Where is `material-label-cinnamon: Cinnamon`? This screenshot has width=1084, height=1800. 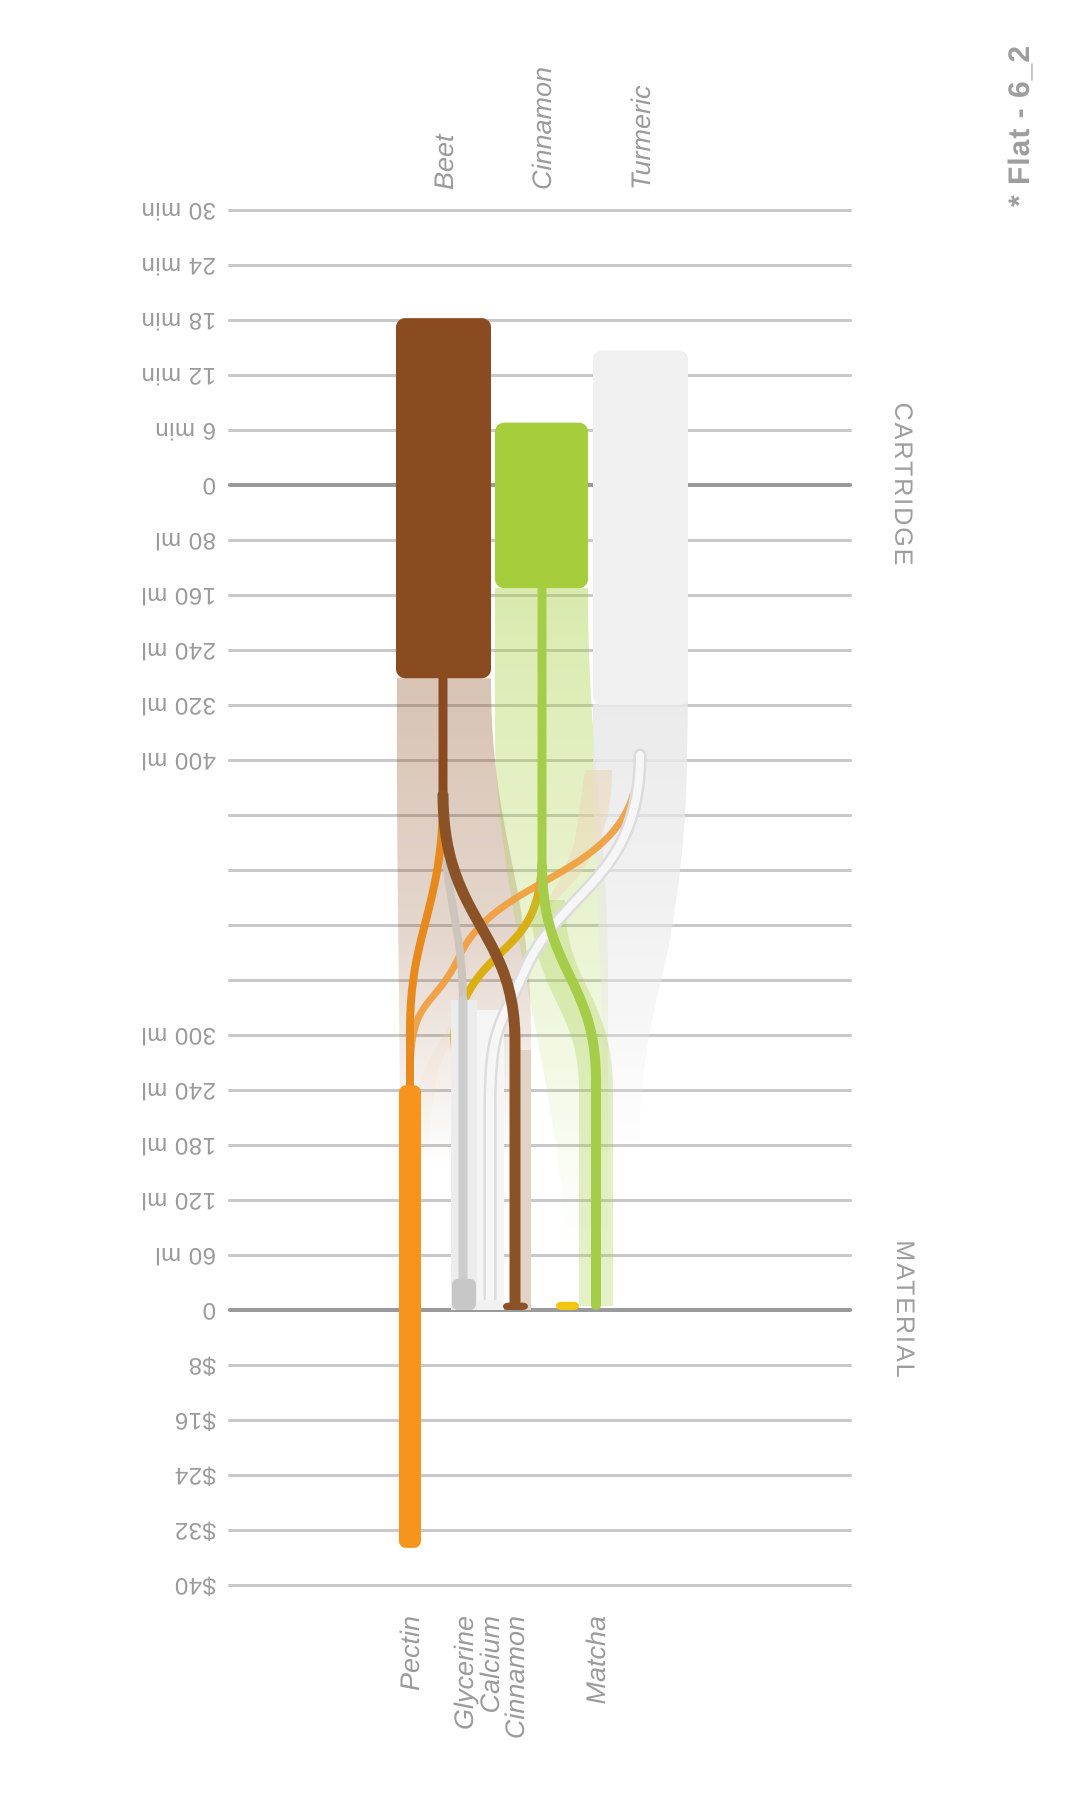 material-label-cinnamon: Cinnamon is located at coordinates (515, 1678).